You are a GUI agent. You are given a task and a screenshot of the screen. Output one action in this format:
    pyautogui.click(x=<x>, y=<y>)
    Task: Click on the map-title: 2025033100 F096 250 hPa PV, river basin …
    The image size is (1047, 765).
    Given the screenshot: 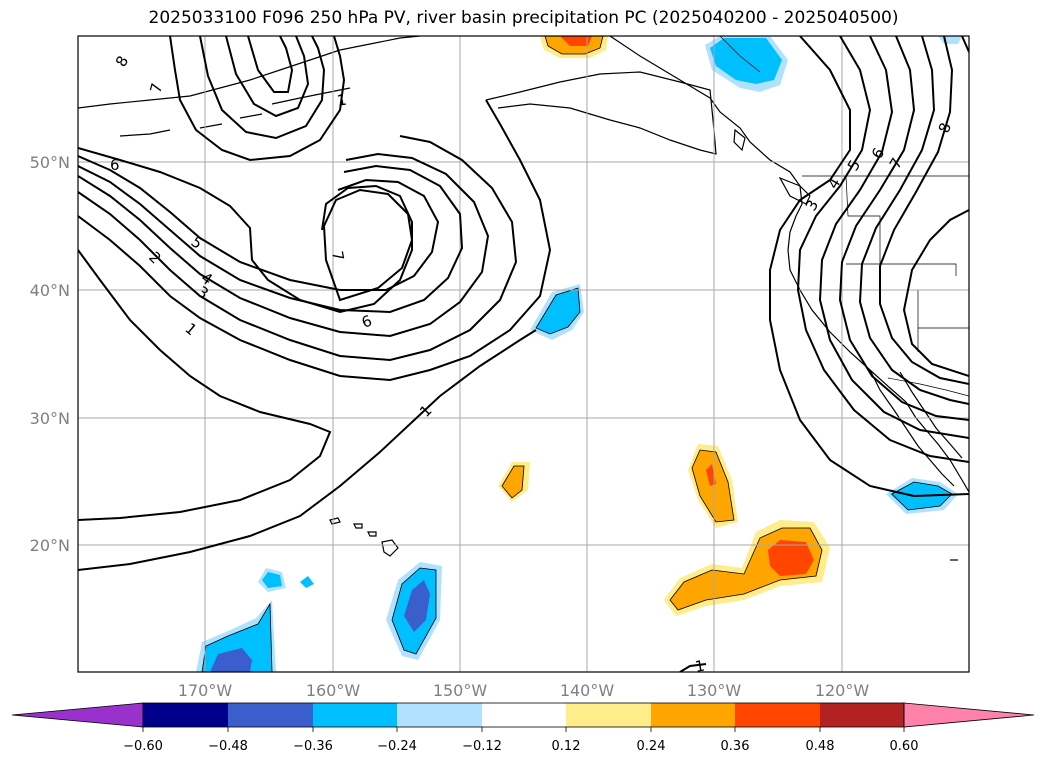 What is the action you would take?
    pyautogui.click(x=523, y=18)
    